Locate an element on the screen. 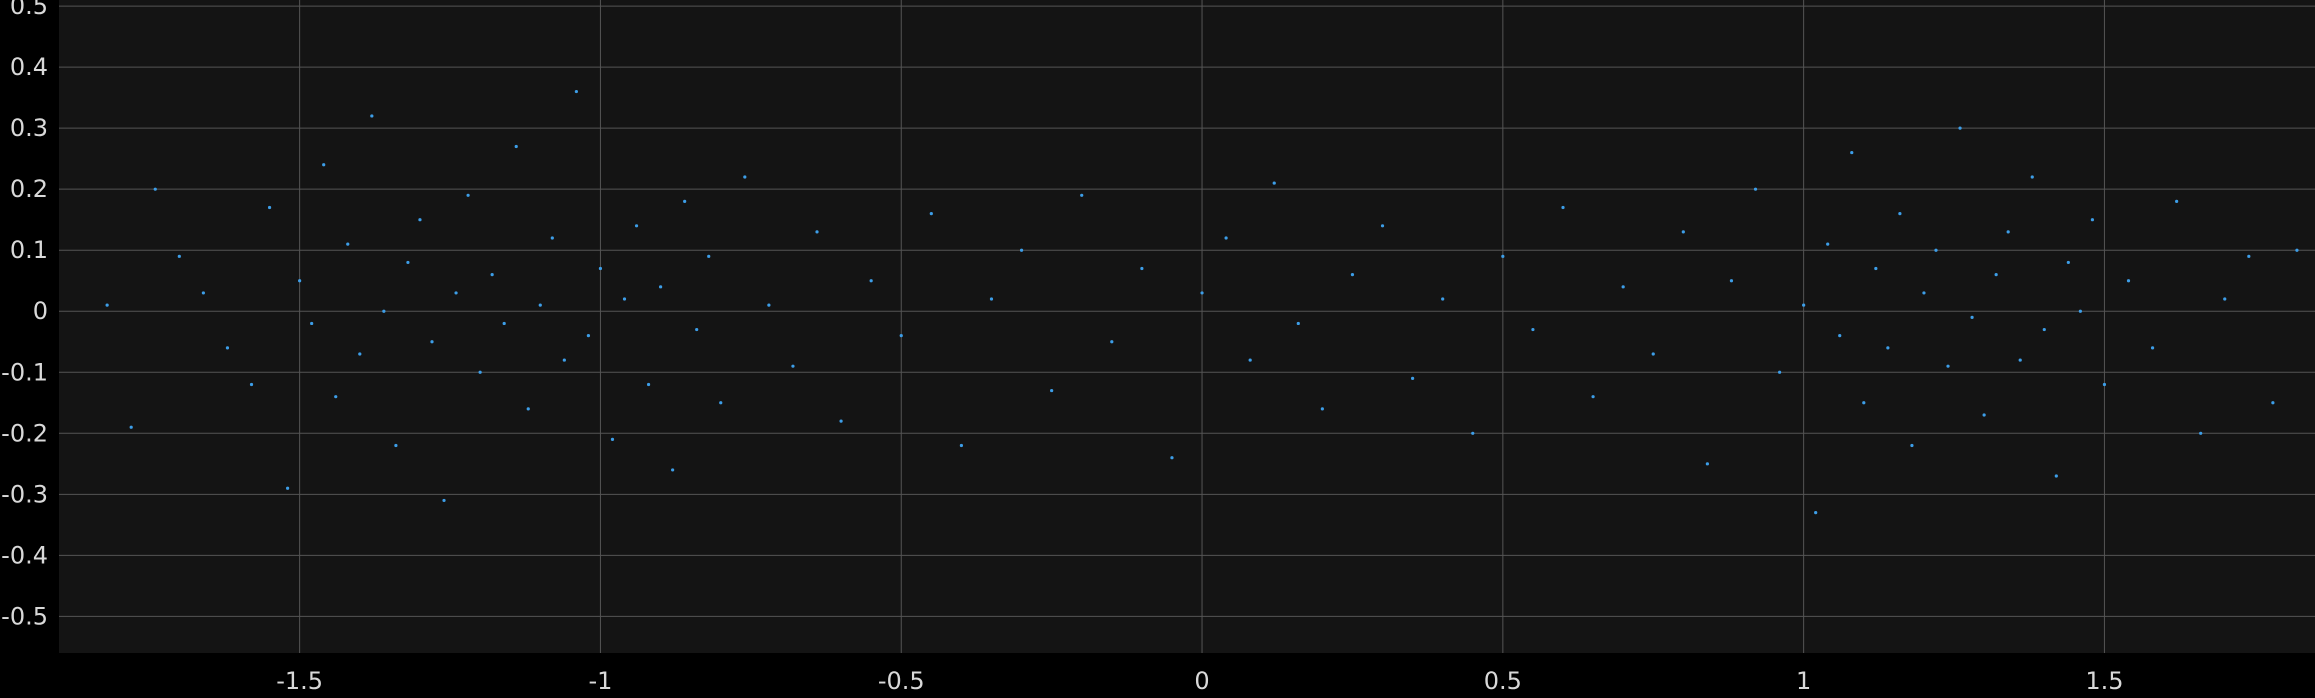  y-tick-label: -0.1 is located at coordinates (24, 372).